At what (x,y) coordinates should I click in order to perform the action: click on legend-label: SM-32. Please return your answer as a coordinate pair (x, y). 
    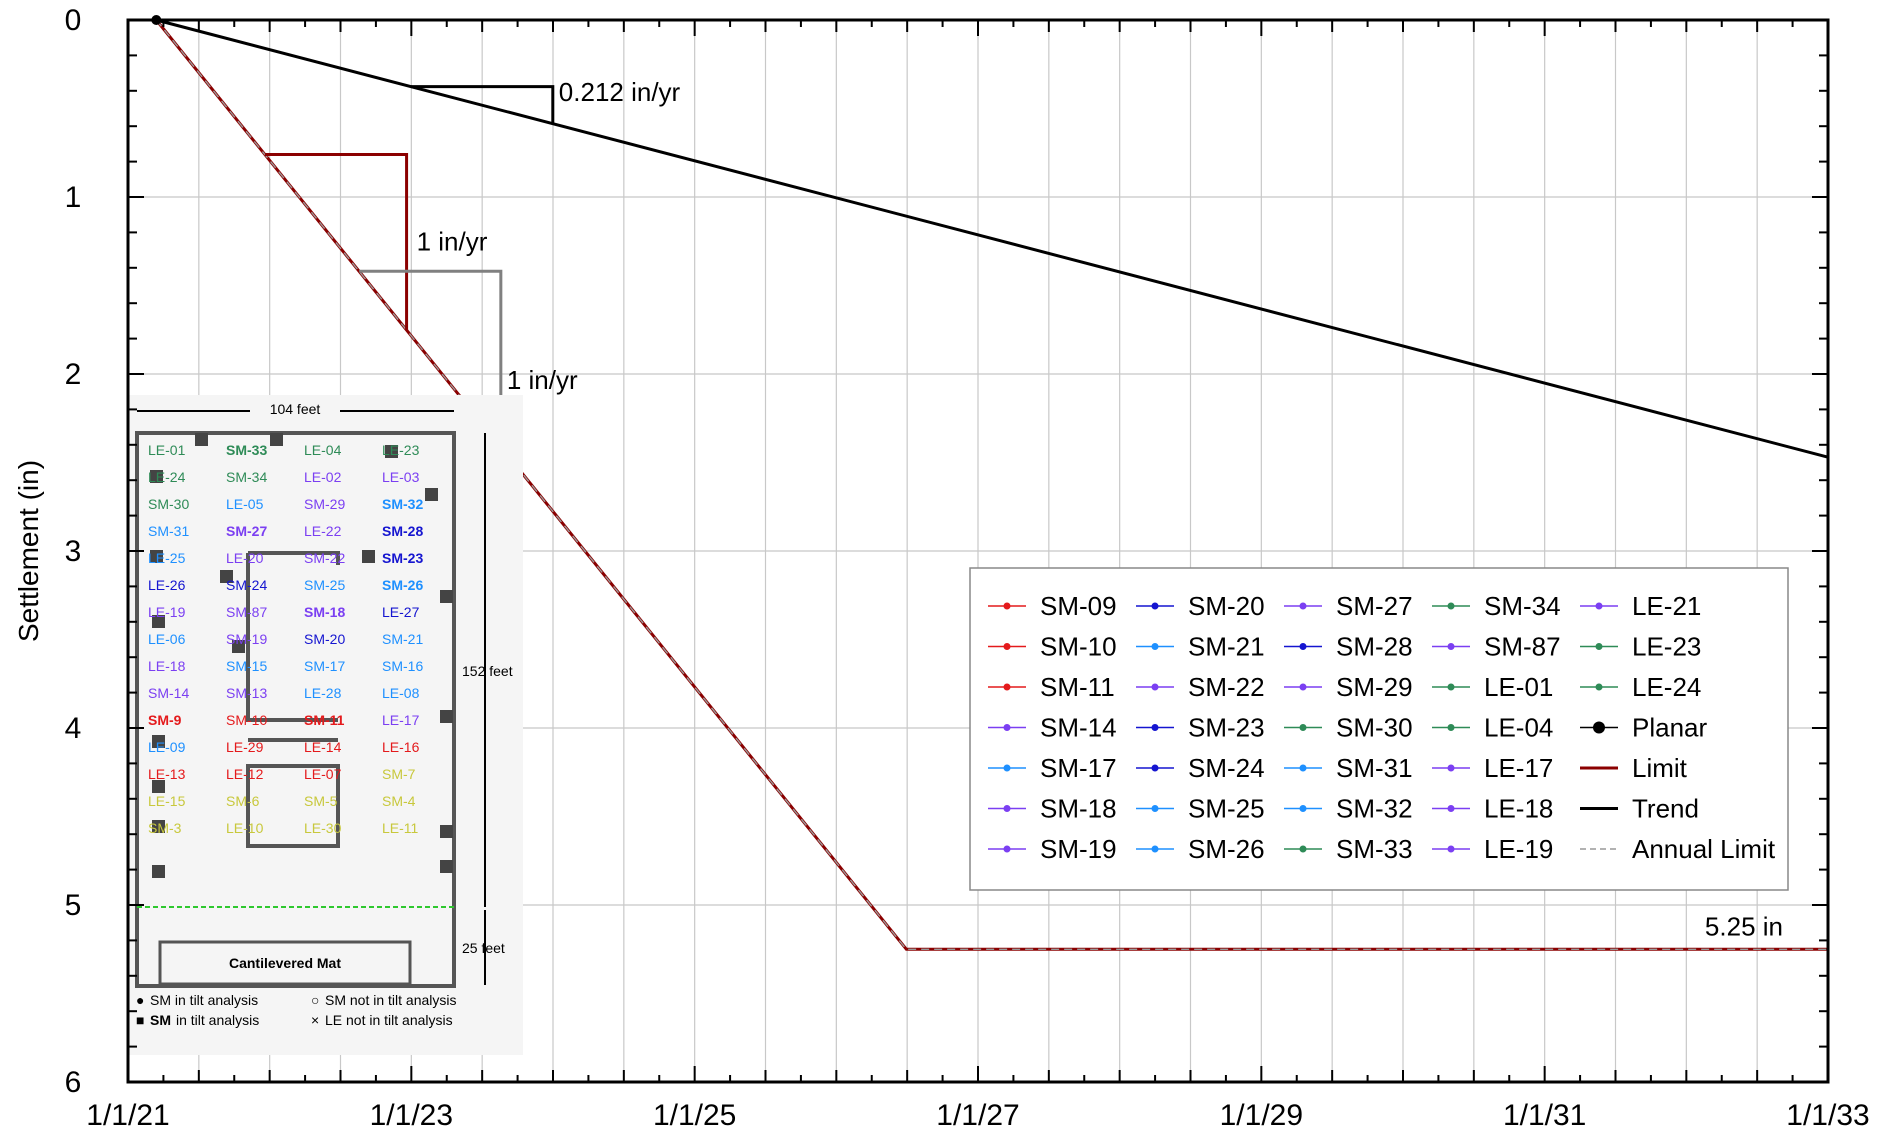
    Looking at the image, I should click on (1374, 809).